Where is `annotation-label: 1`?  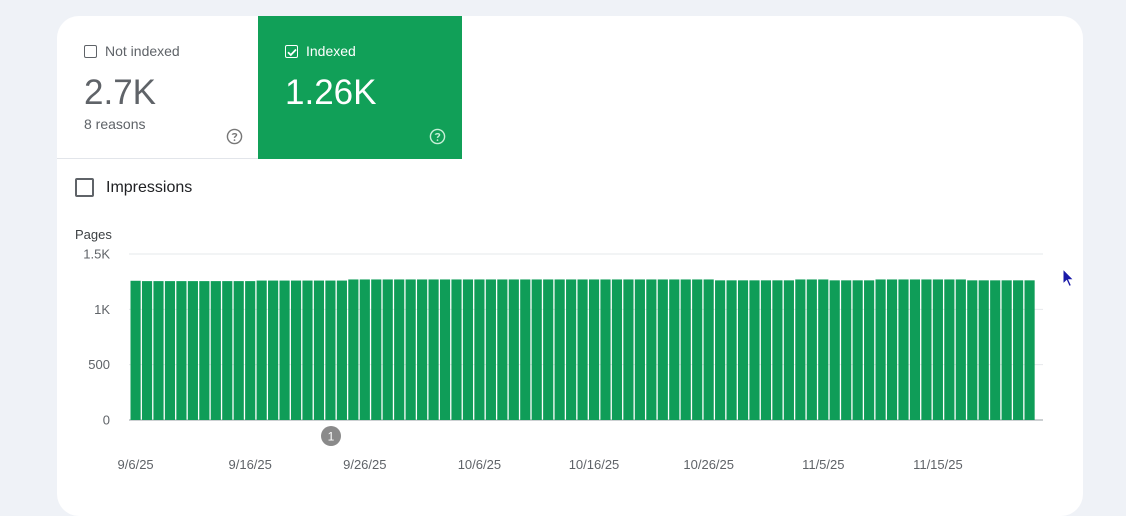 annotation-label: 1 is located at coordinates (331, 437).